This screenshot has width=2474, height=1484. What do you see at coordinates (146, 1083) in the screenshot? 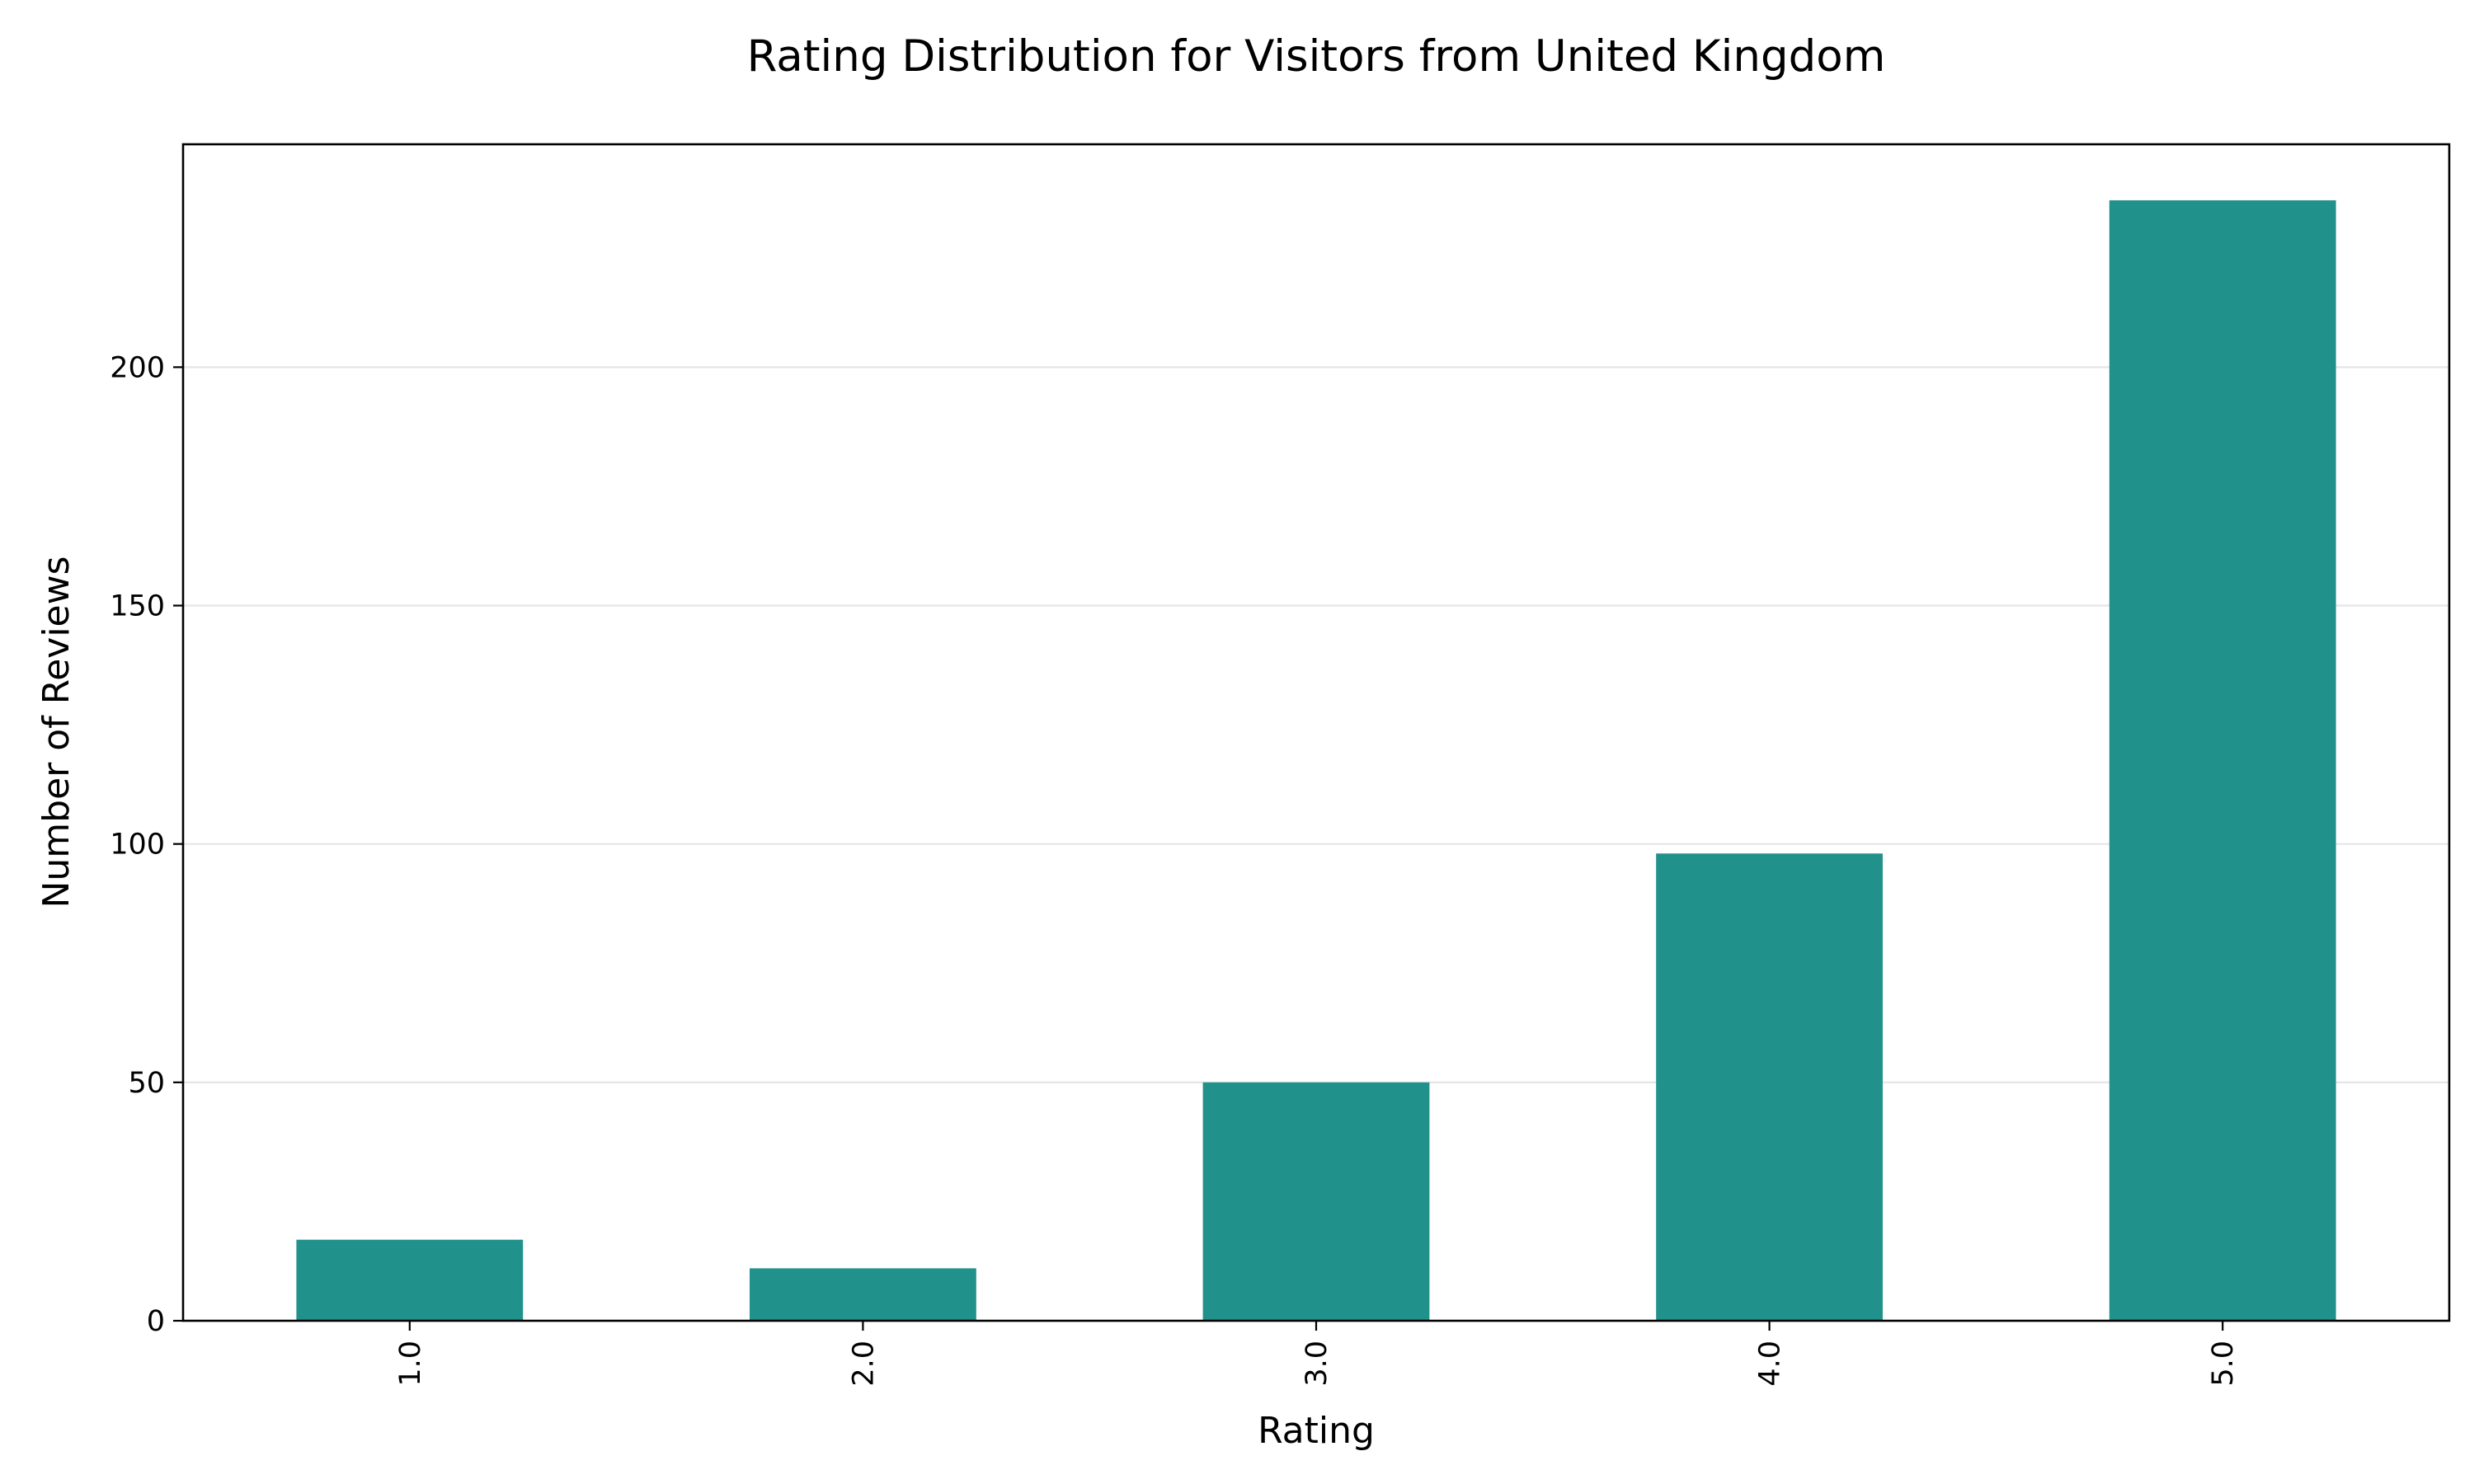
I see `y-tick-label: 50` at bounding box center [146, 1083].